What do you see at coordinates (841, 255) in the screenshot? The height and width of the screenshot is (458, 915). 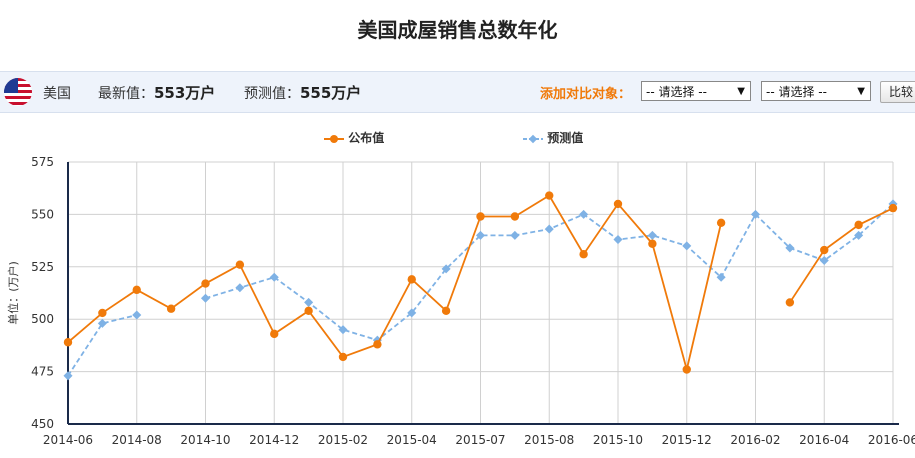 I see `series-line-published` at bounding box center [841, 255].